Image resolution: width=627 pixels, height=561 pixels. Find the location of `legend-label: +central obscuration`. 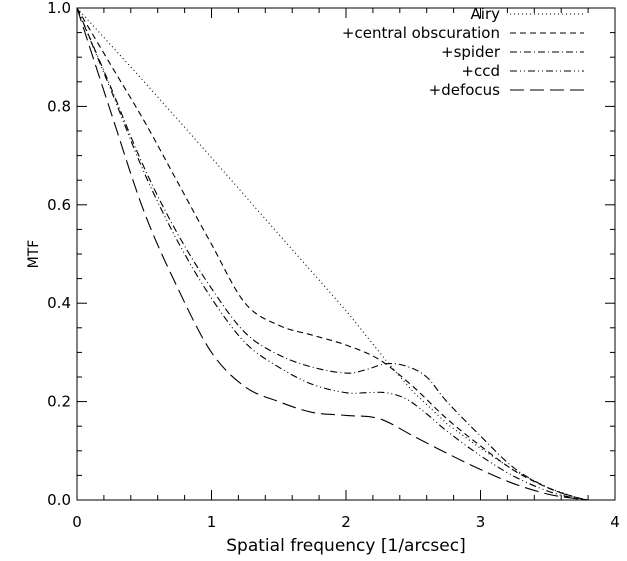

legend-label: +central obscuration is located at coordinates (421, 33).